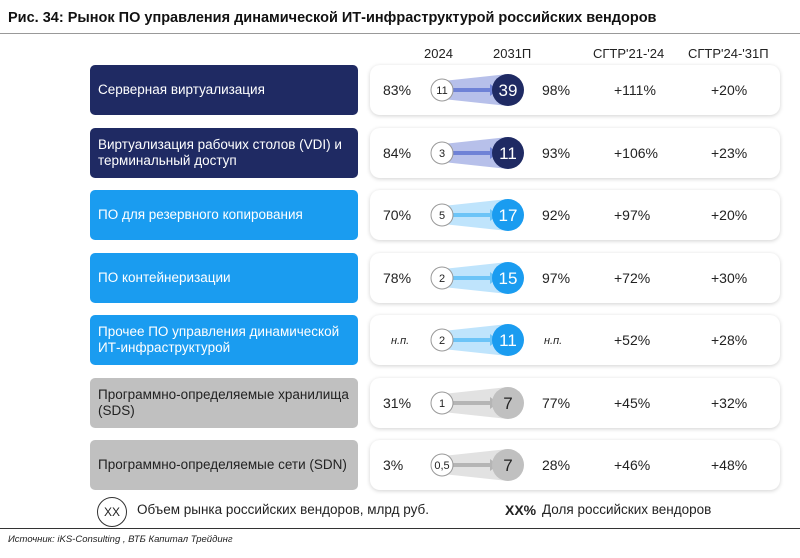 The width and height of the screenshot is (800, 558). I want to click on legend-circle-icon: XX, so click(112, 512).